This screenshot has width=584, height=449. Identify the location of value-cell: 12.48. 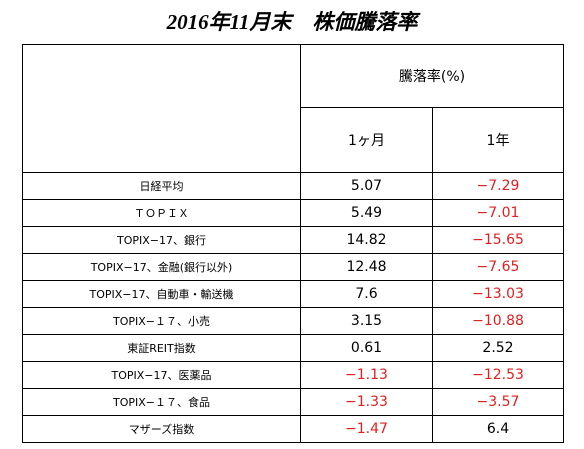
(366, 267).